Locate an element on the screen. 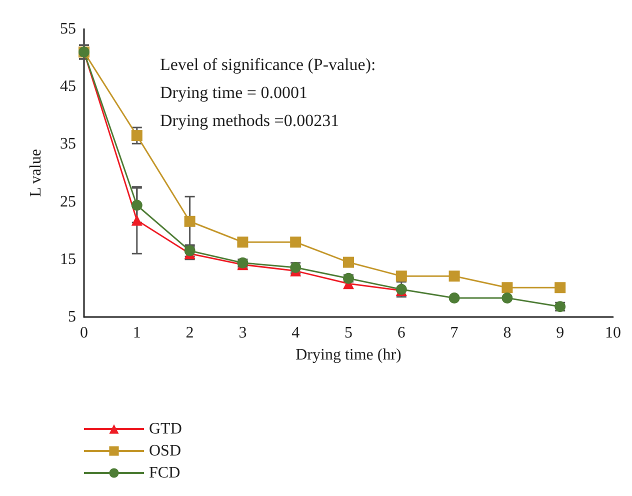 This screenshot has width=632, height=496. y-tick-label: 35 is located at coordinates (68, 144).